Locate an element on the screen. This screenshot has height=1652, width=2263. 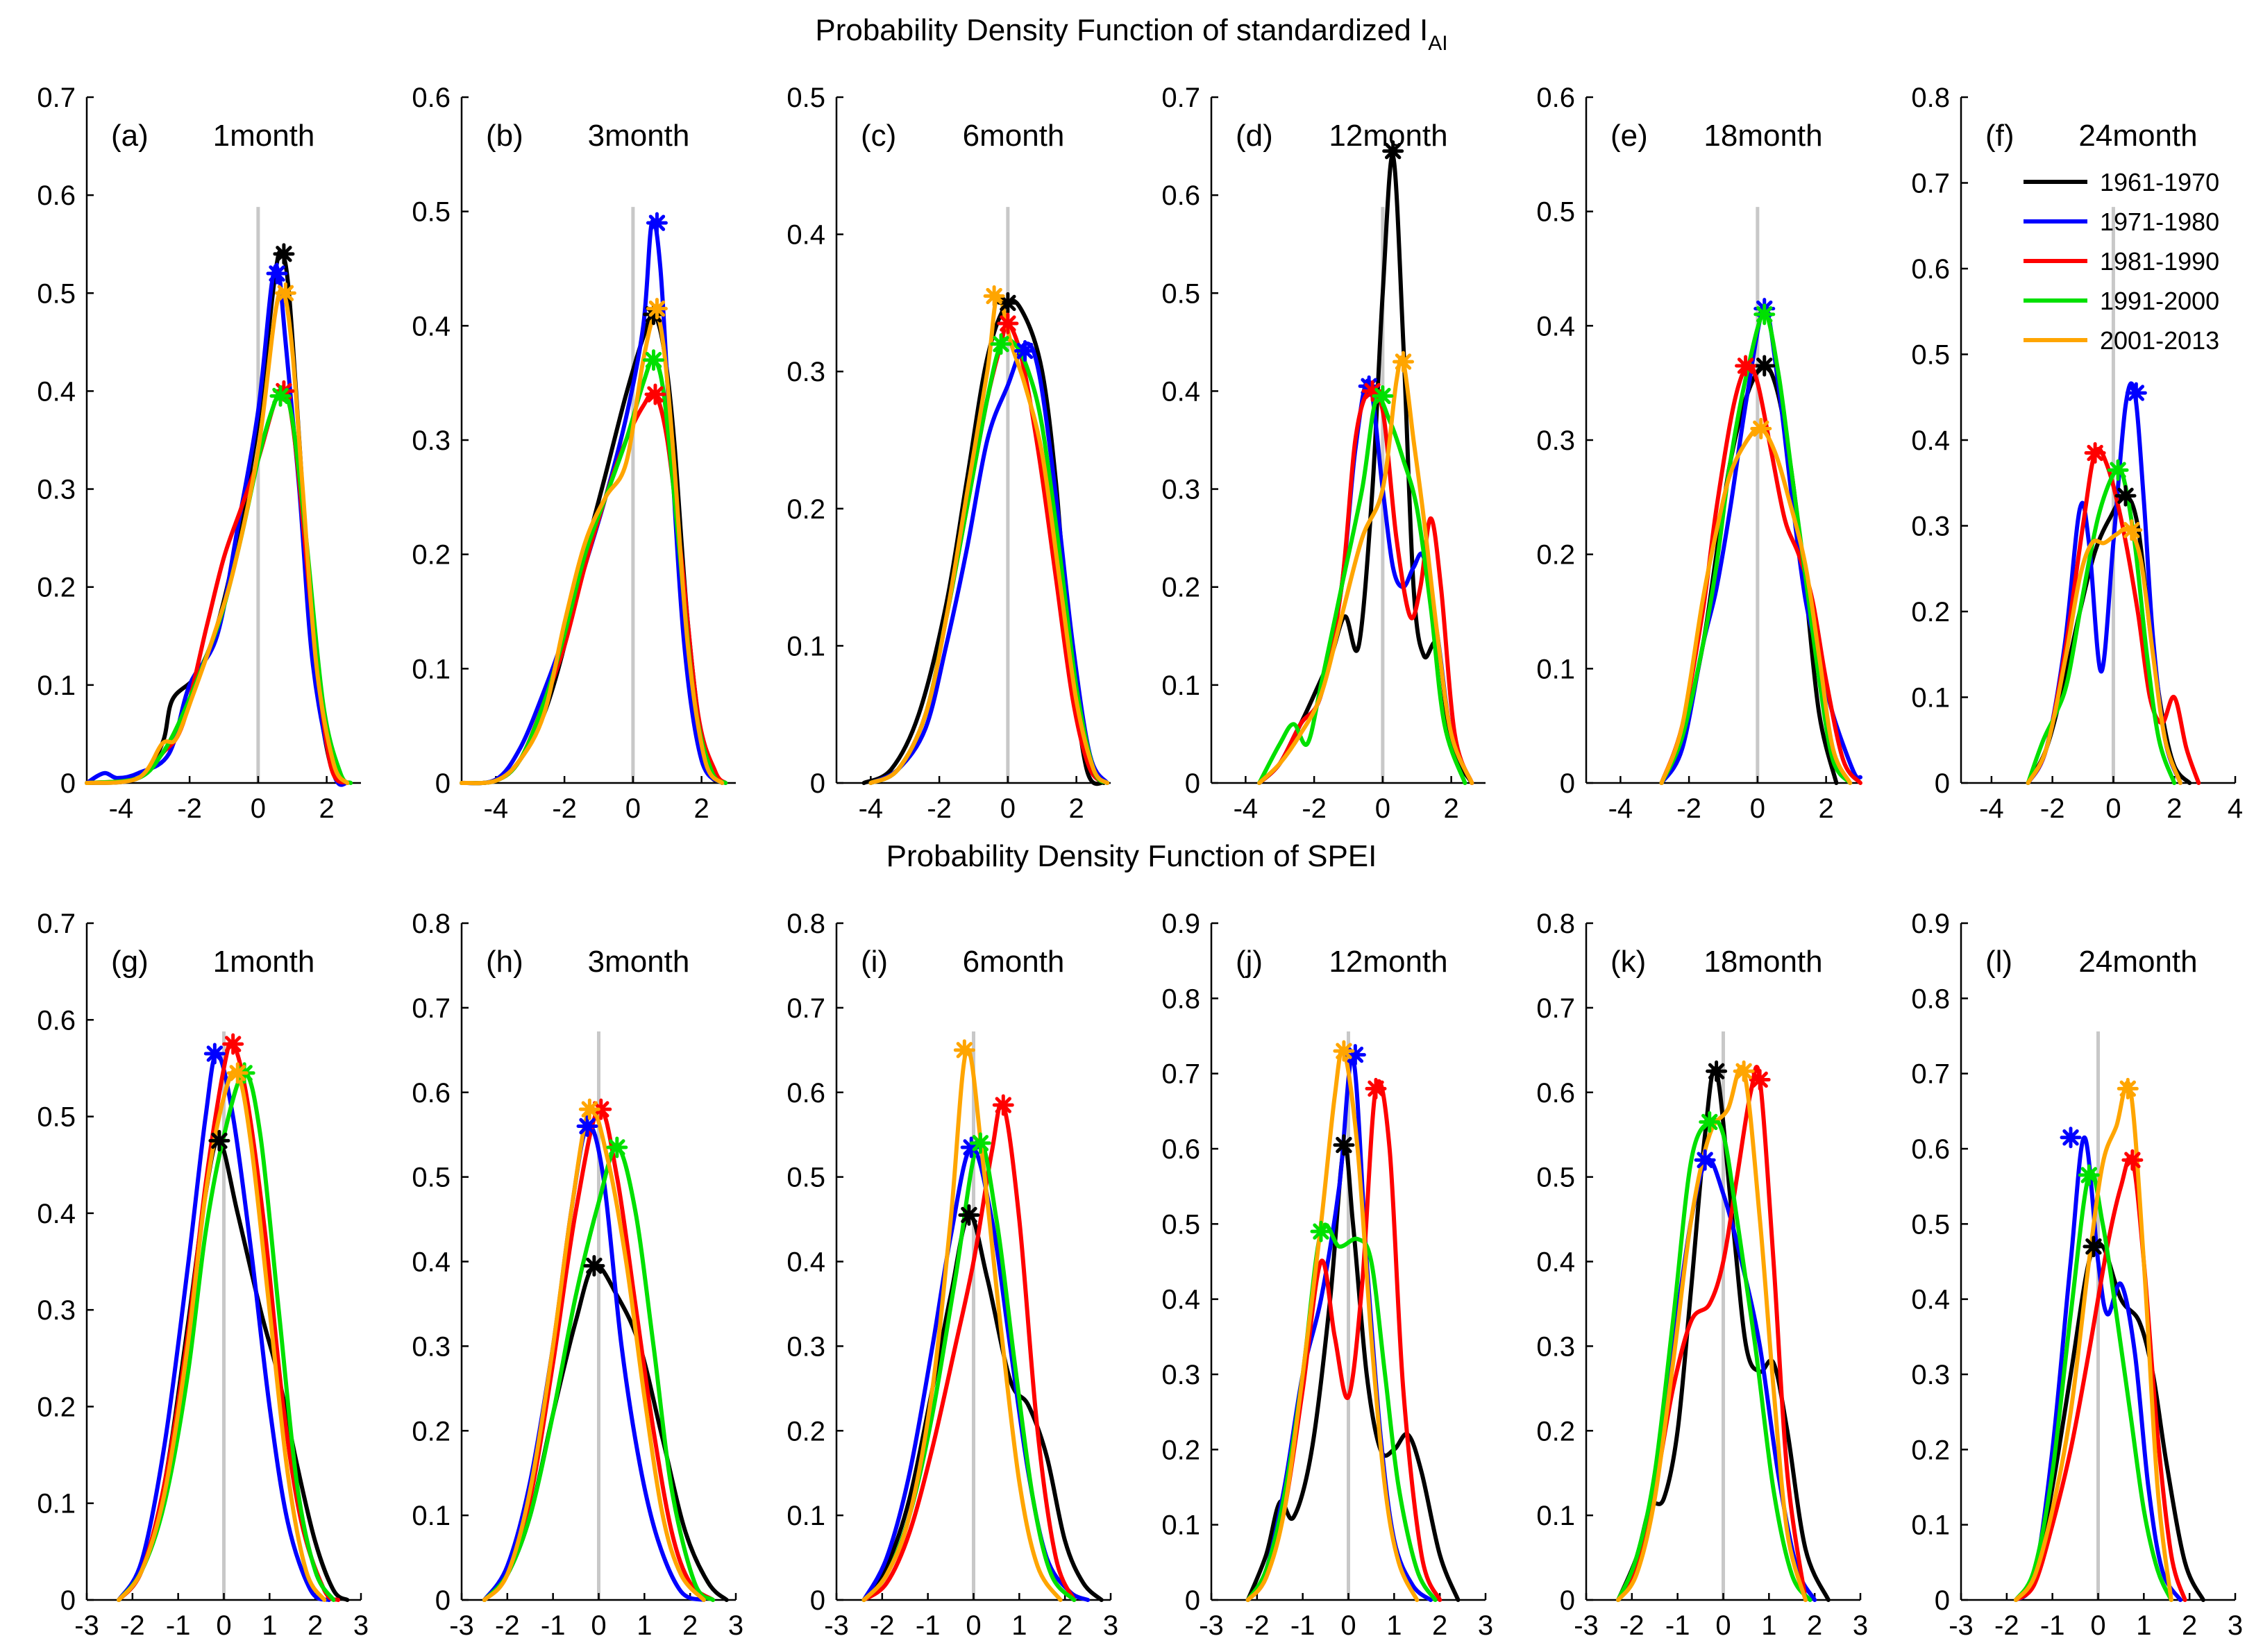
top-row-title-sub: AI is located at coordinates (1437, 43).